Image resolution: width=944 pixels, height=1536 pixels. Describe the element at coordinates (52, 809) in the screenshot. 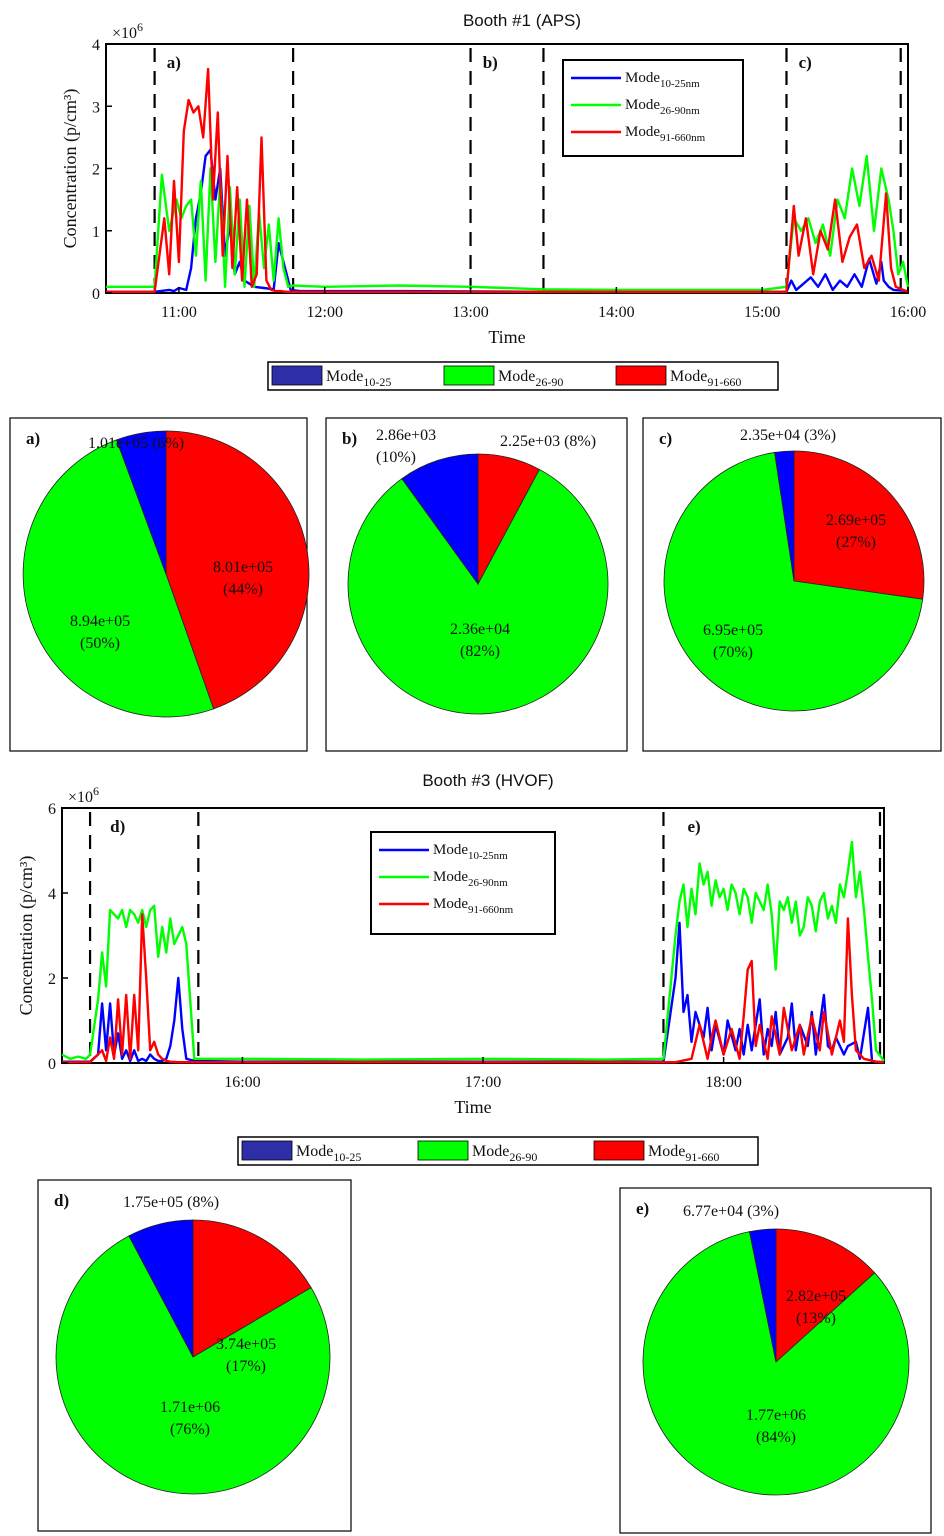

I see `y-tick-label: 6` at that location.